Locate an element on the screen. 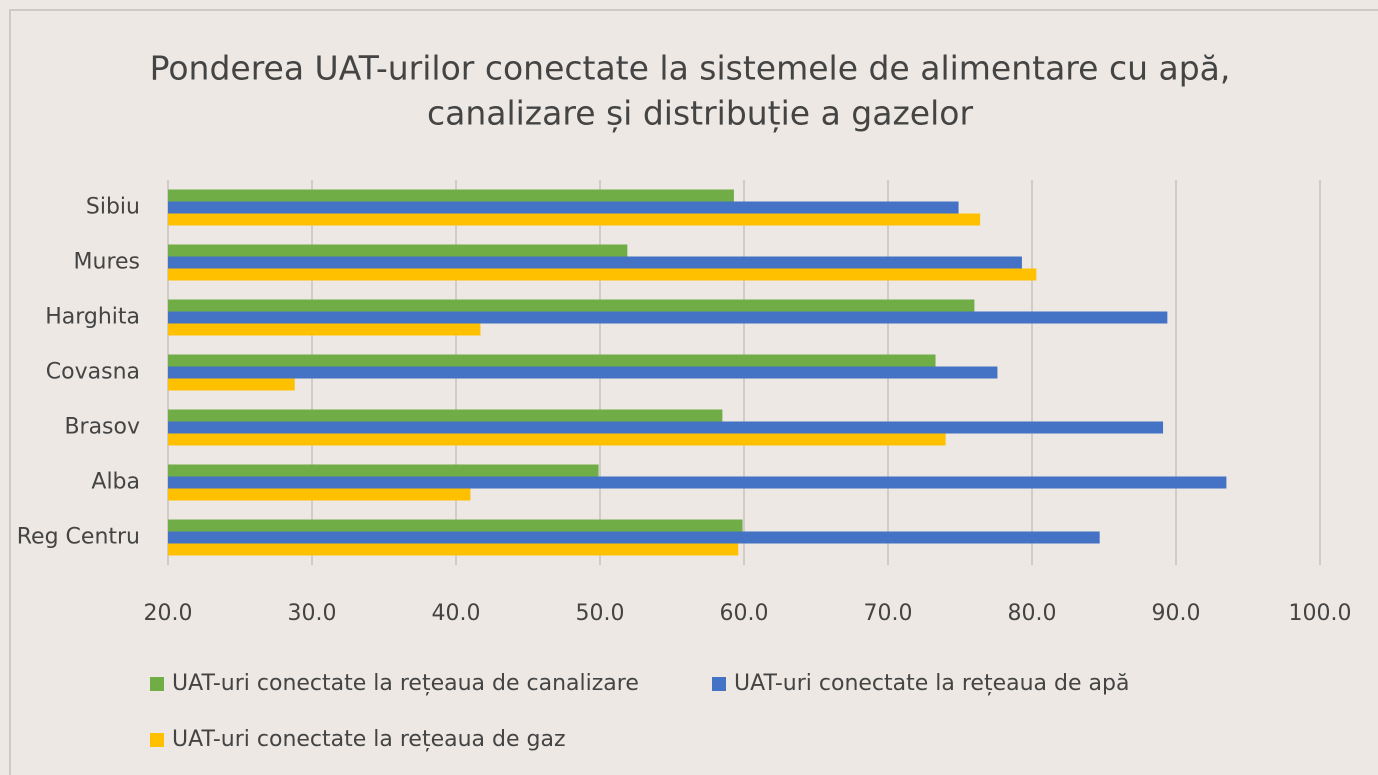  x-tick-label: 50.0 is located at coordinates (600, 613).